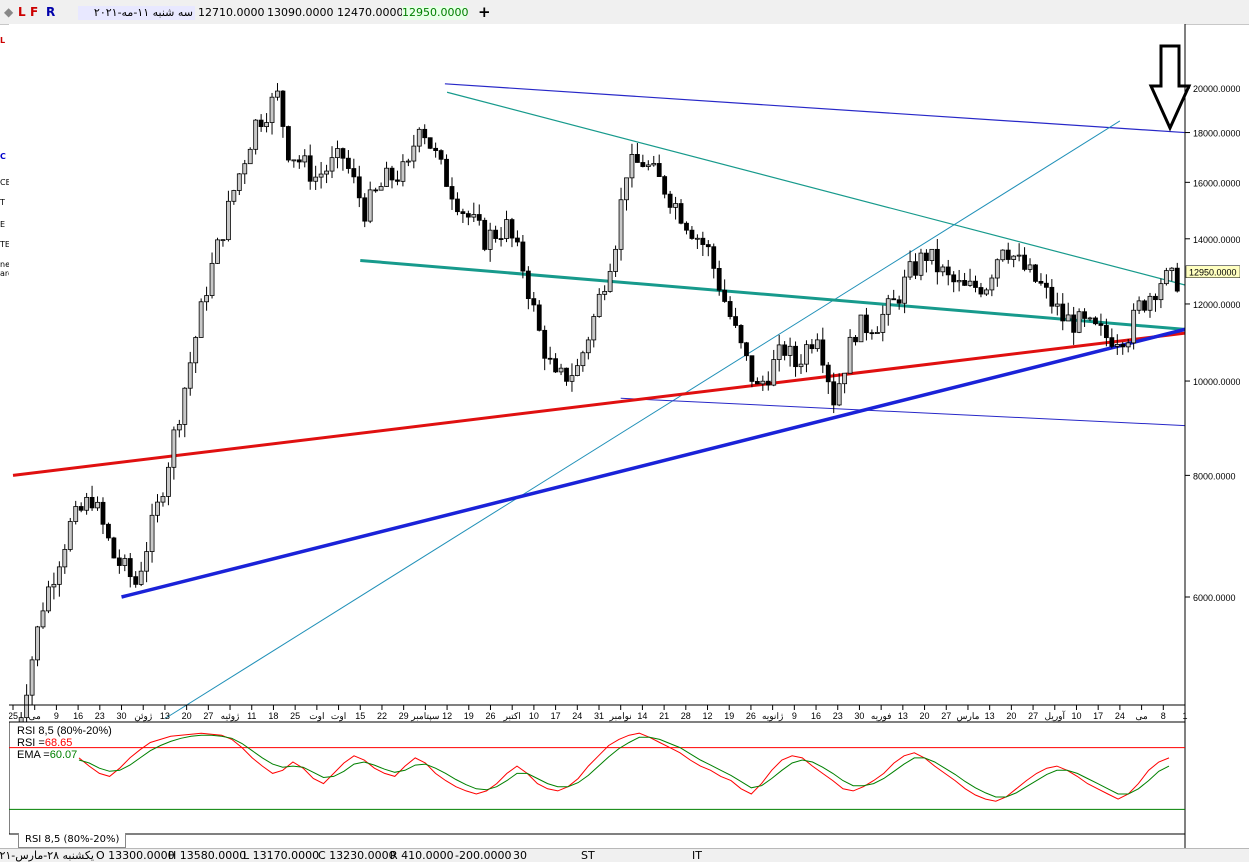 This screenshot has width=1249, height=862. I want to click on left-glyph-ne: ne, so click(4, 264).